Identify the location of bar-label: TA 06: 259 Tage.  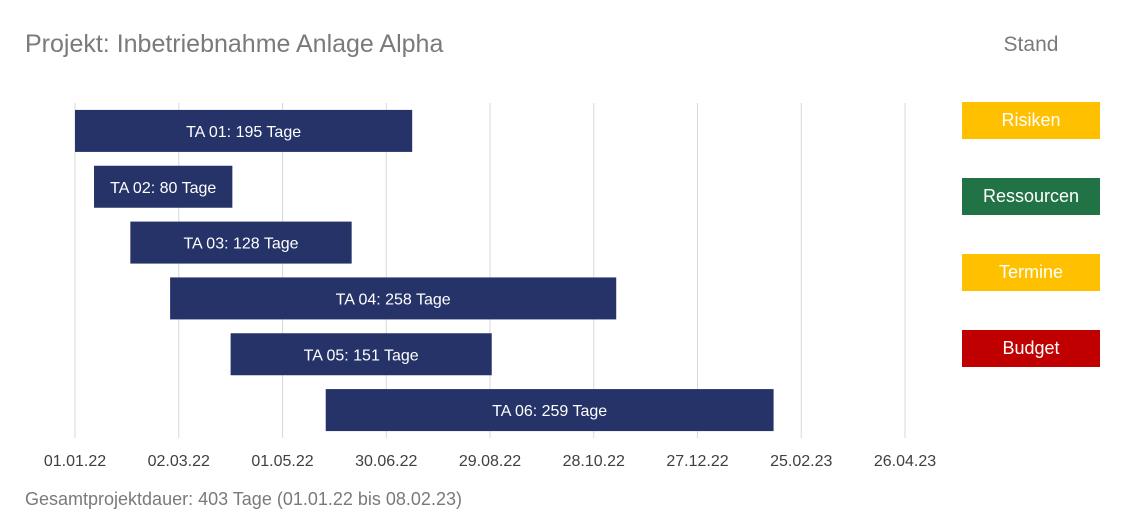
(549, 411).